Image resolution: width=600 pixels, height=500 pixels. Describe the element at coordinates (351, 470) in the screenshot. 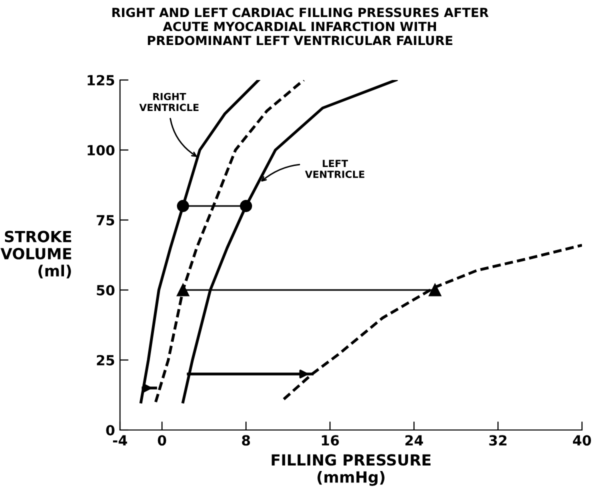

I see `x-axis-title: FILLING PRESSURE (mmHg)` at that location.